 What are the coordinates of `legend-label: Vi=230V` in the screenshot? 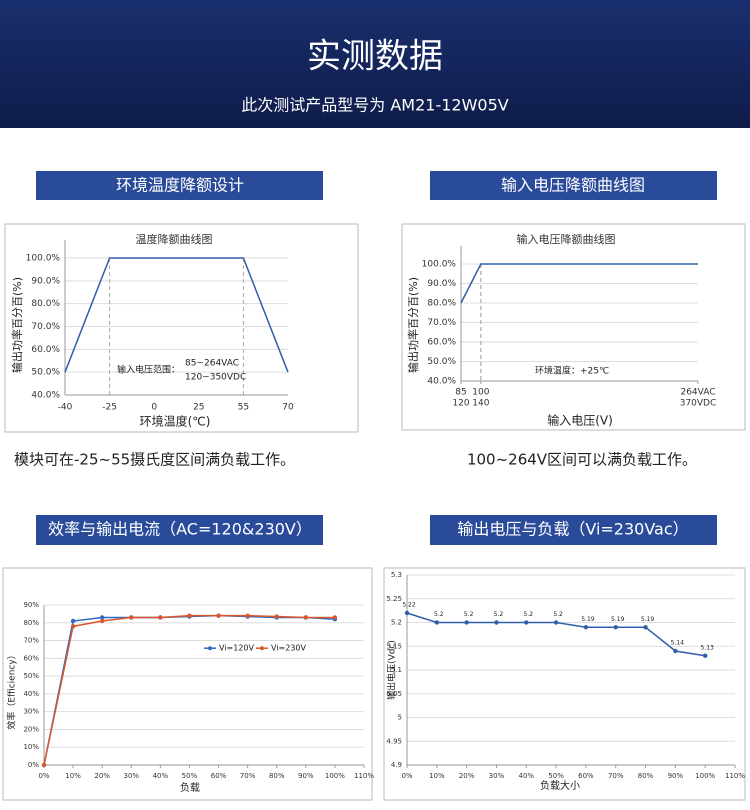 It's located at (288, 648).